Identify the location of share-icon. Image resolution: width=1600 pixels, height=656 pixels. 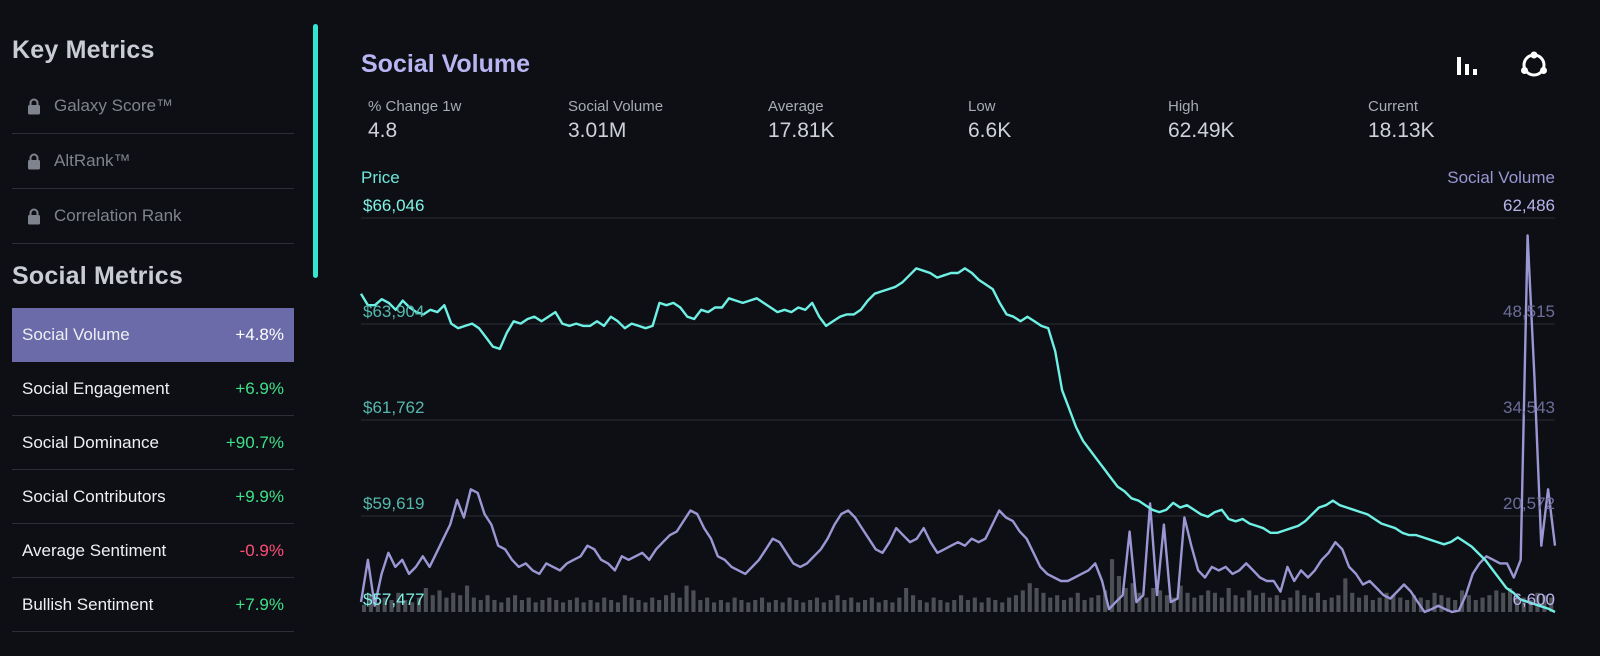
(1534, 67).